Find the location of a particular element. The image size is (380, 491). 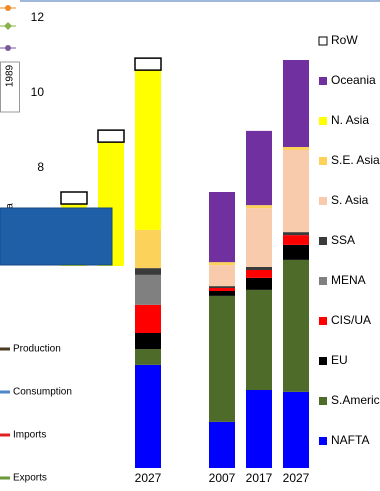

x-tick-label: 2017 is located at coordinates (259, 478).